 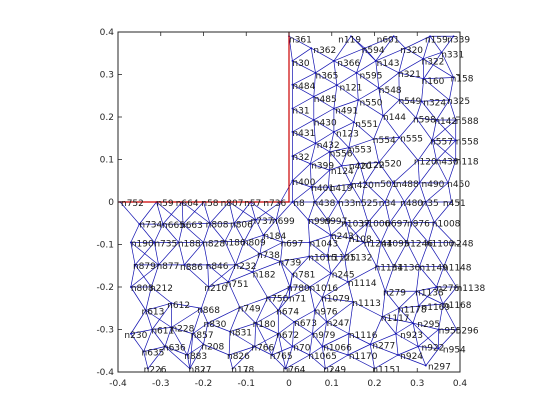 What do you see at coordinates (383, 346) in the screenshot?
I see `node-label: n277` at bounding box center [383, 346].